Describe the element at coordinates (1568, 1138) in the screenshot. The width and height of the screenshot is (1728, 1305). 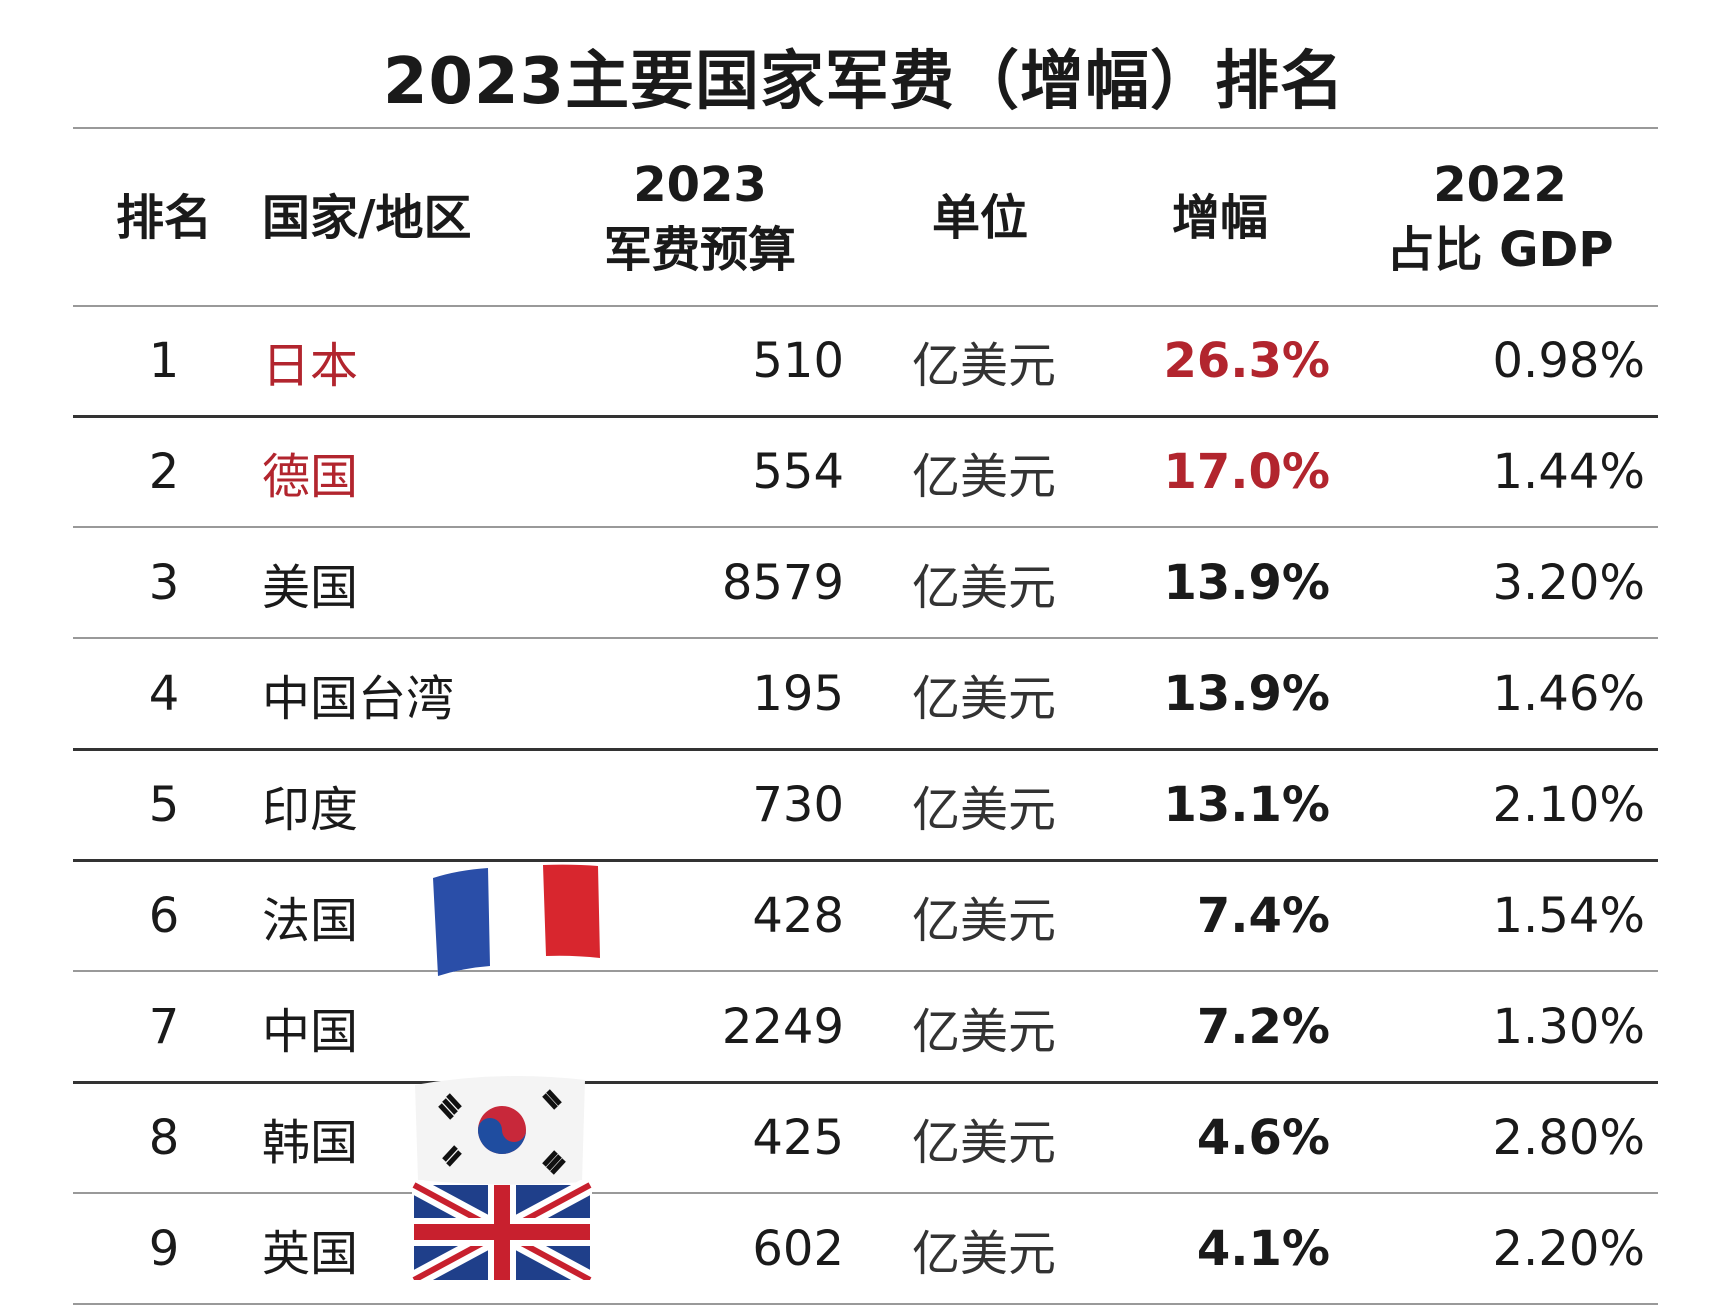
I see `table-cell: 2.80%` at that location.